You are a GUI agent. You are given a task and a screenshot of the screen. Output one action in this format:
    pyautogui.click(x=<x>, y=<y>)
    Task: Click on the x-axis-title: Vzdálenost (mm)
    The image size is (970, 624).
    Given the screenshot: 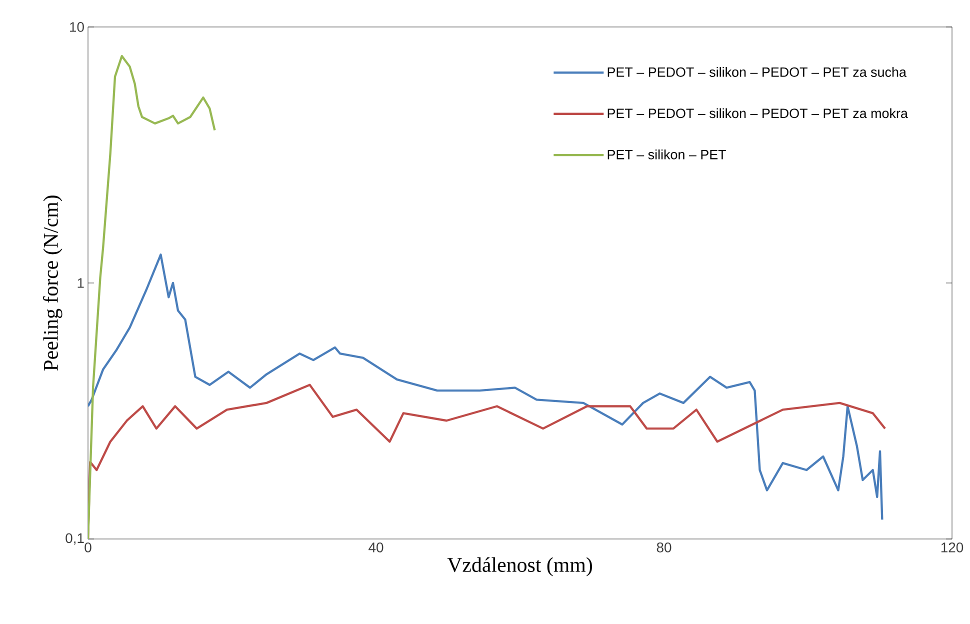 What is the action you would take?
    pyautogui.click(x=519, y=566)
    